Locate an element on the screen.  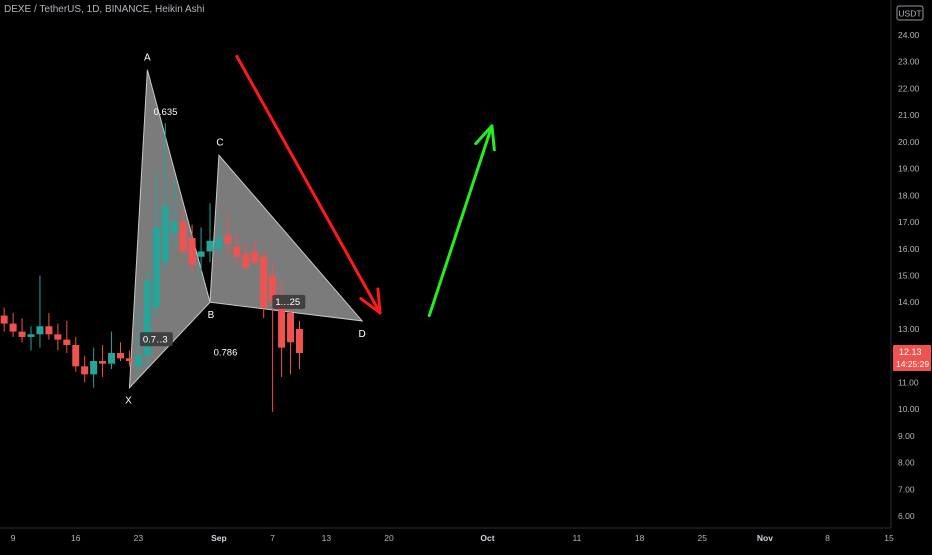
time-tick-label: 23 is located at coordinates (139, 538).